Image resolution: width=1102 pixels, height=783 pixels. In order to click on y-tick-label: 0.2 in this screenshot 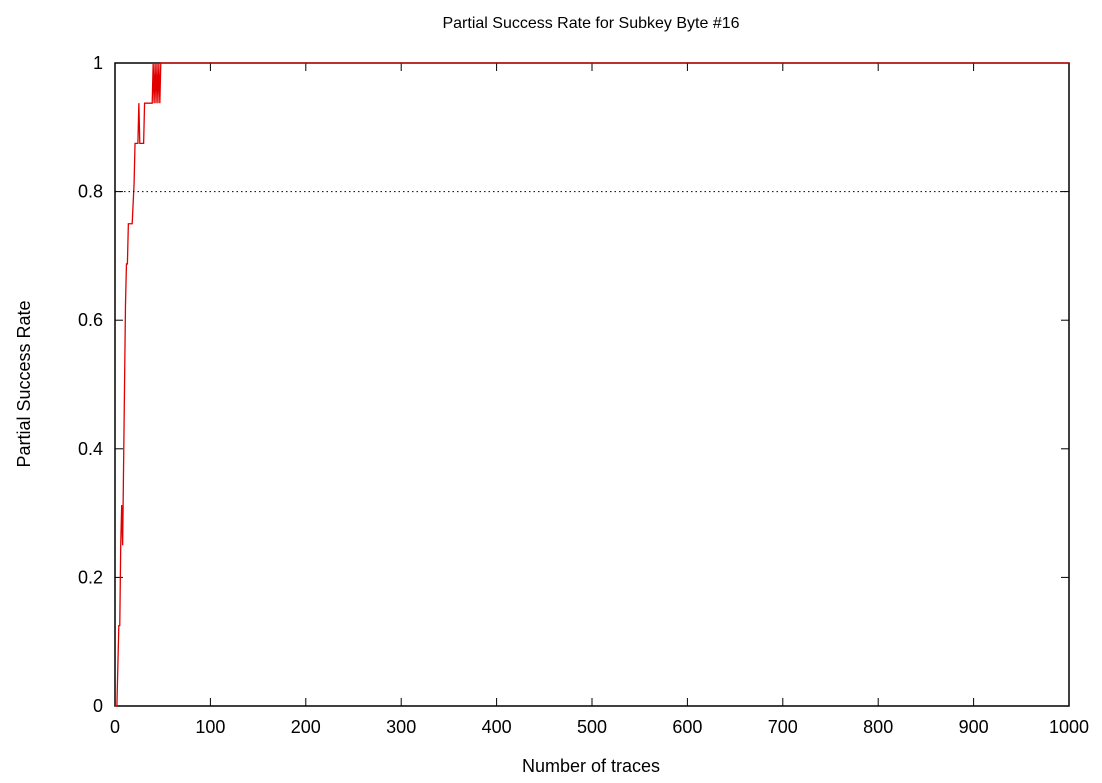, I will do `click(90, 577)`.